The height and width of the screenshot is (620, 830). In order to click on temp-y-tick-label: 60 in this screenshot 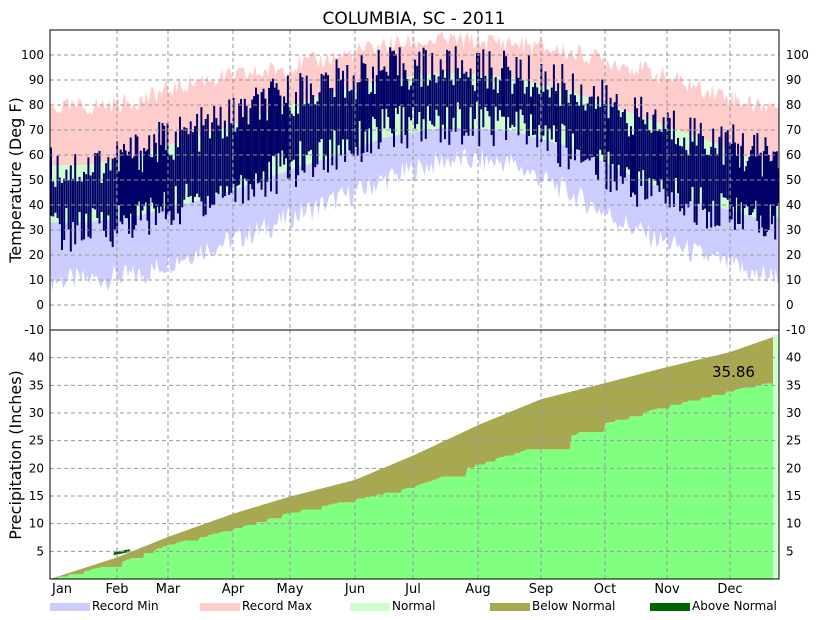, I will do `click(36, 155)`.